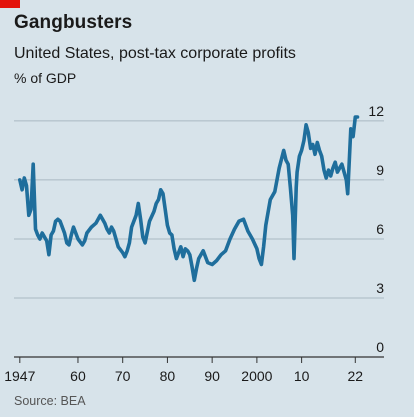 The image size is (414, 417). I want to click on x-tick-label: 22, so click(356, 376).